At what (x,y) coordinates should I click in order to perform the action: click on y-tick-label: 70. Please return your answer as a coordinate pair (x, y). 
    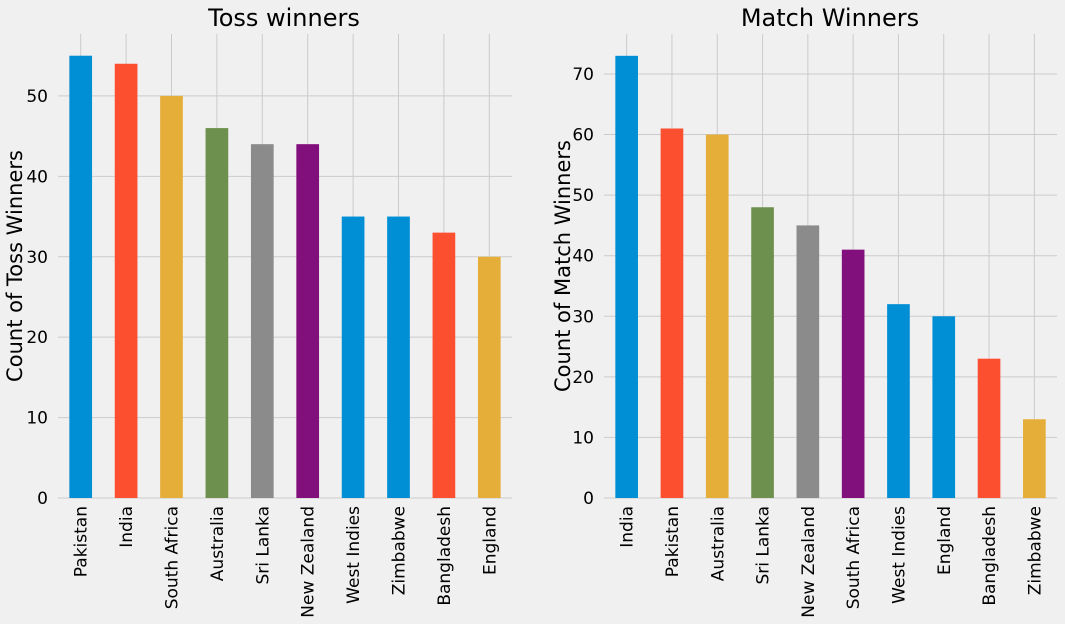
    Looking at the image, I should click on (583, 75).